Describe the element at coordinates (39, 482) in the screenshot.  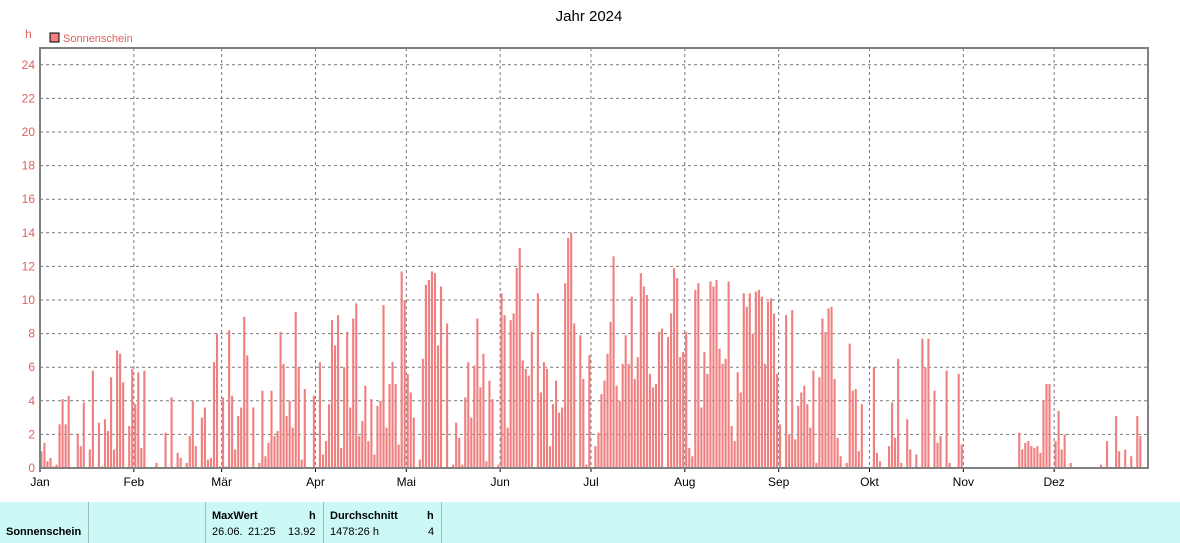
I see `x-tick-label: Jan` at that location.